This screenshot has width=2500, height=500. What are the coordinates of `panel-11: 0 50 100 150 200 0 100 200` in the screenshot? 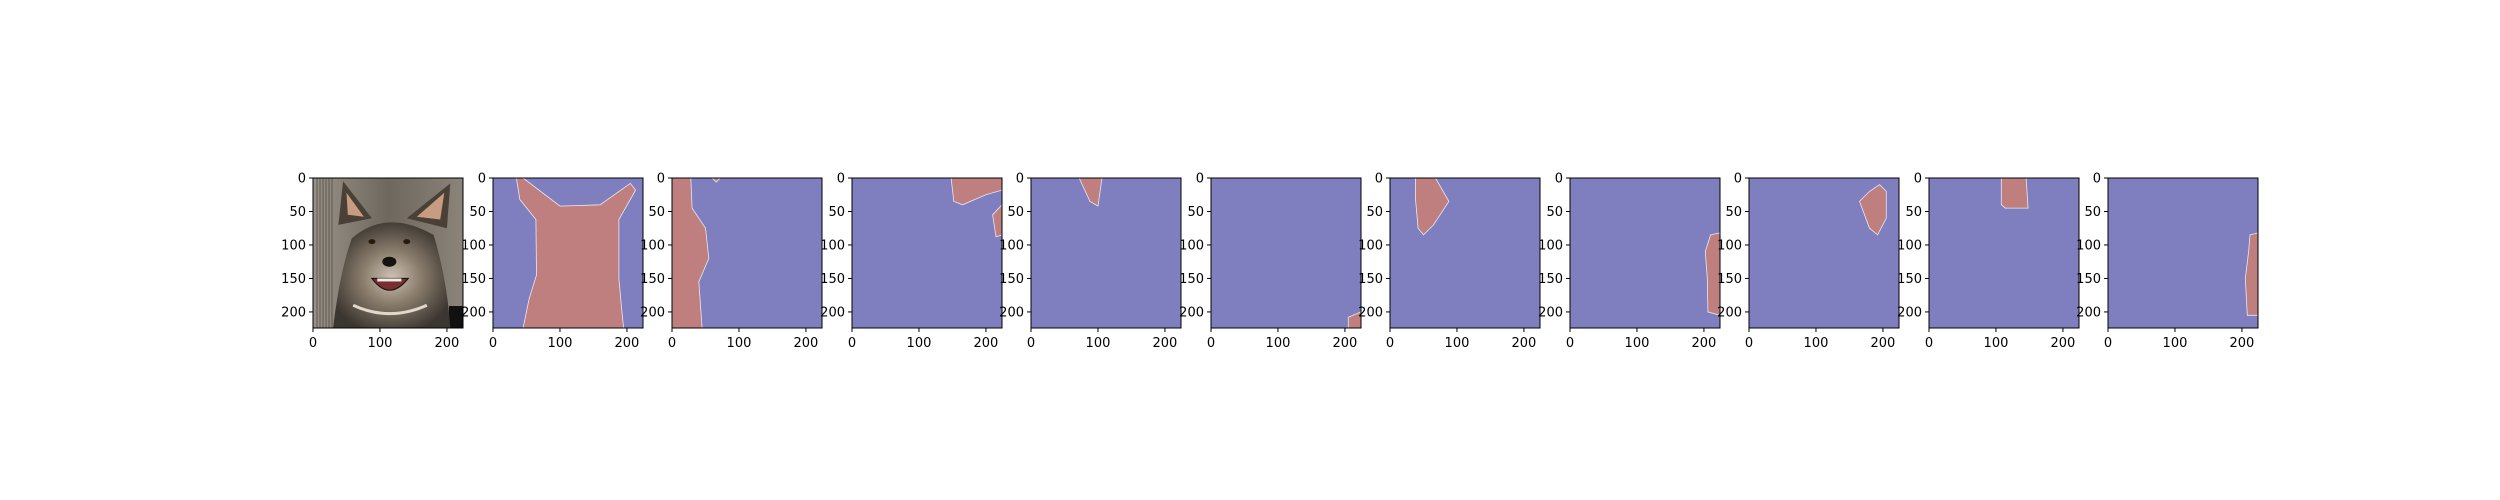 It's located at (2167, 261).